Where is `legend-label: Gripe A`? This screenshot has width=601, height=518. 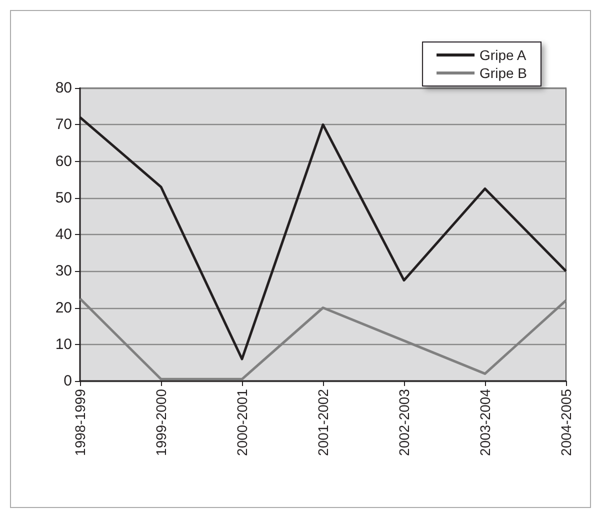
legend-label: Gripe A is located at coordinates (503, 55).